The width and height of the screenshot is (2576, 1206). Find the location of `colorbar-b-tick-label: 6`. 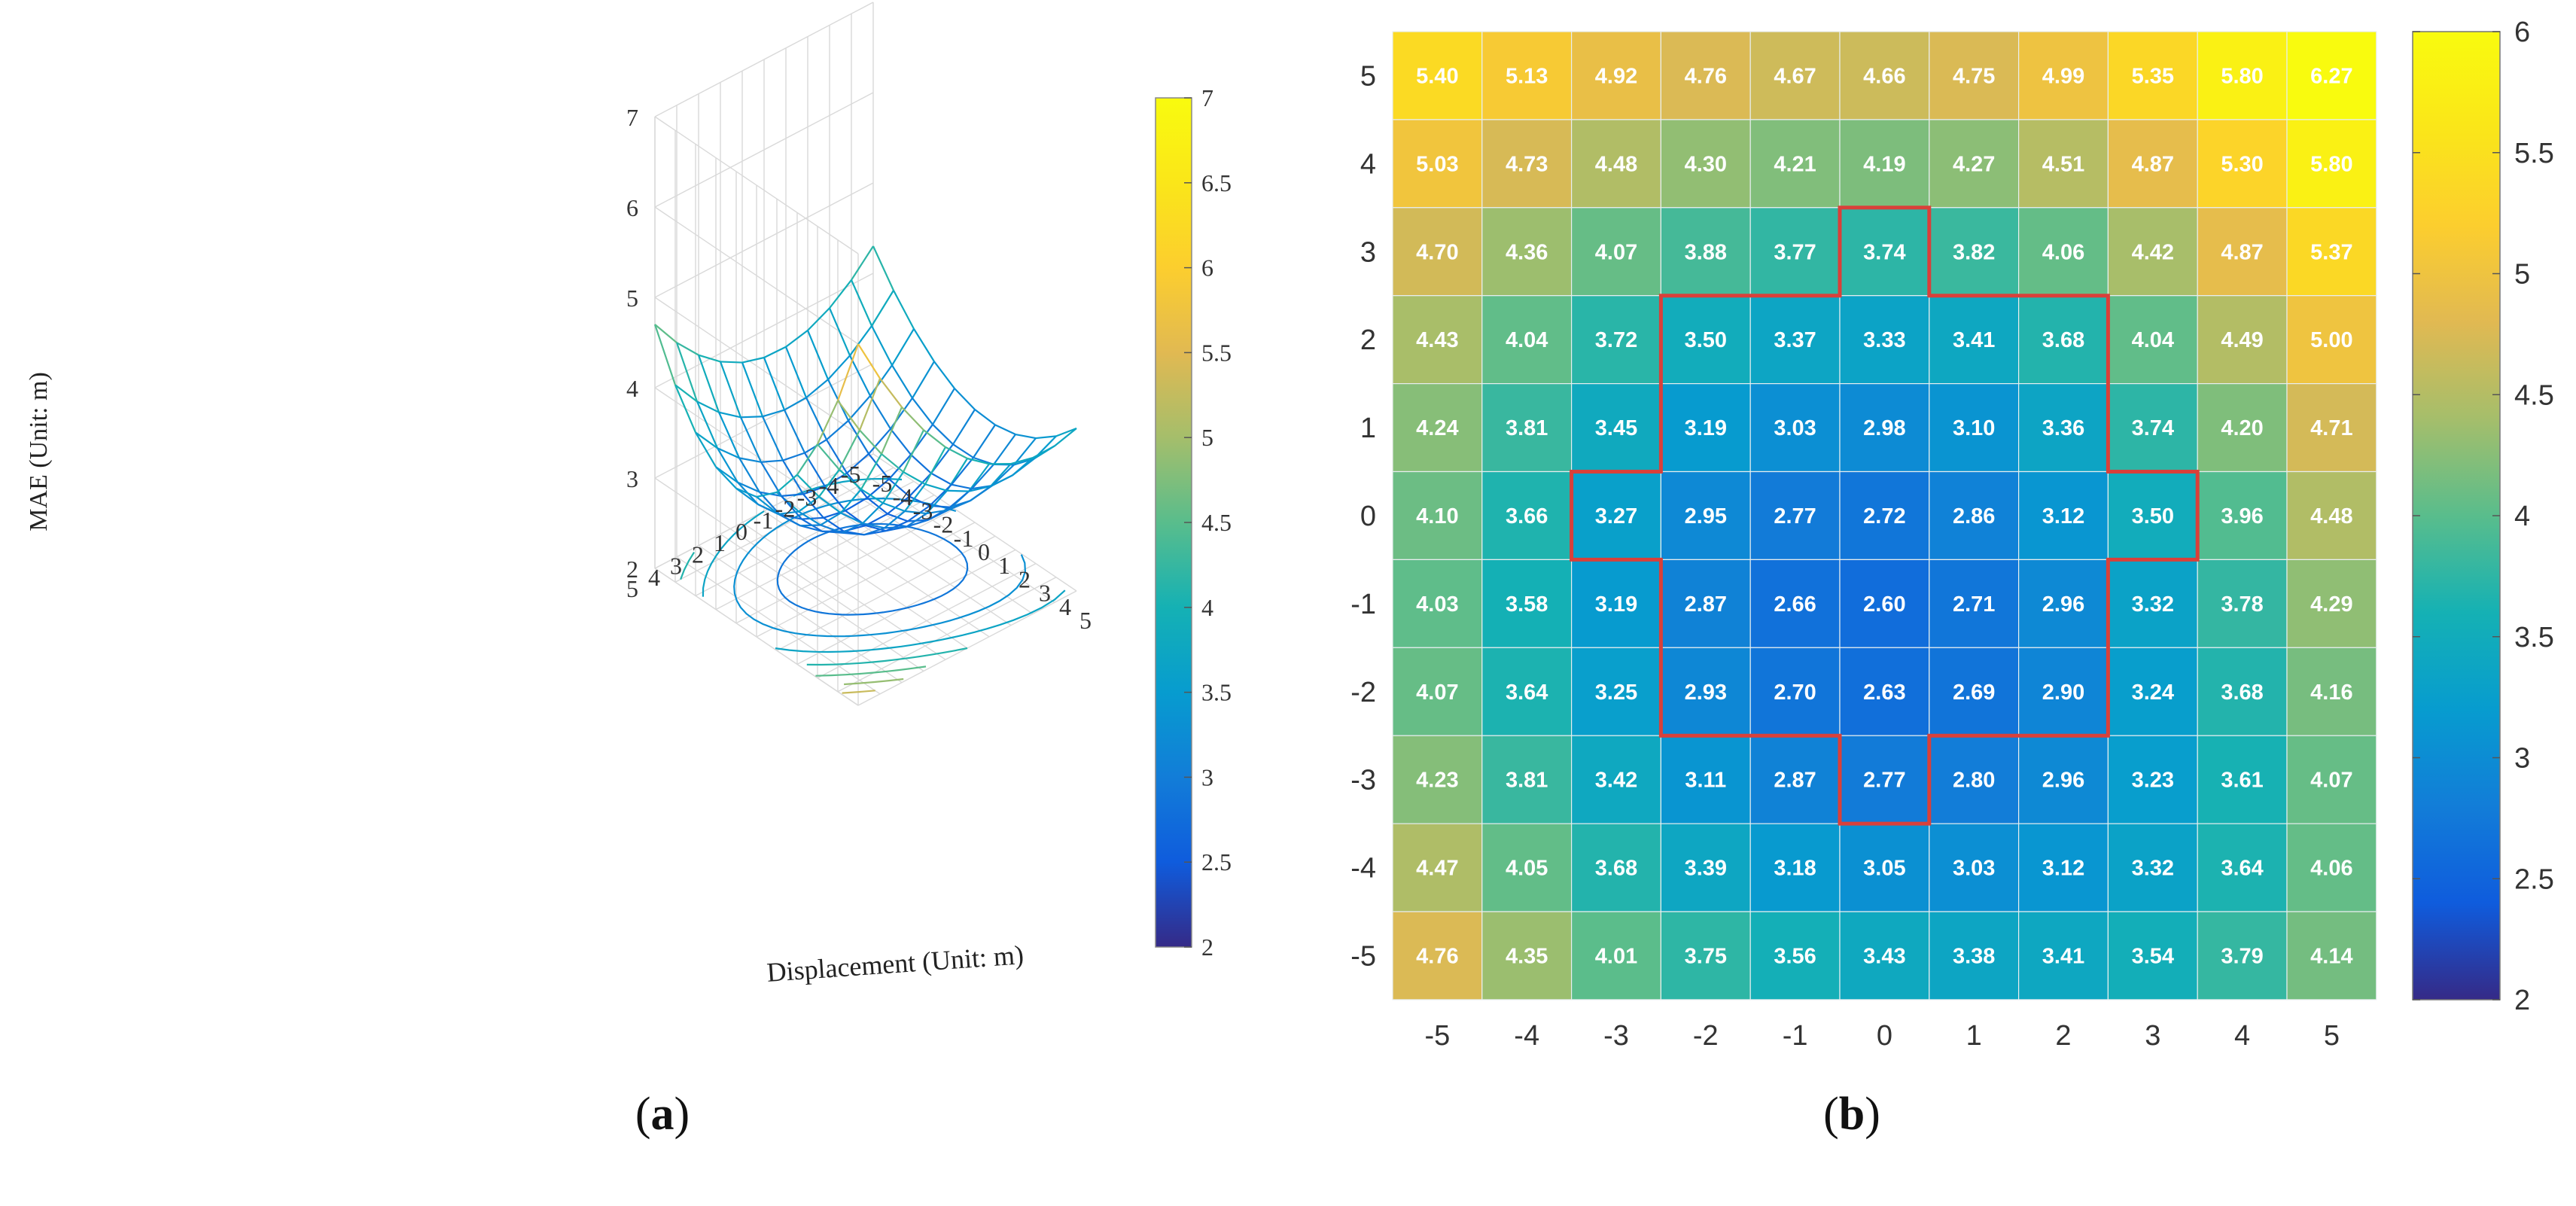

colorbar-b-tick-label: 6 is located at coordinates (2522, 32).